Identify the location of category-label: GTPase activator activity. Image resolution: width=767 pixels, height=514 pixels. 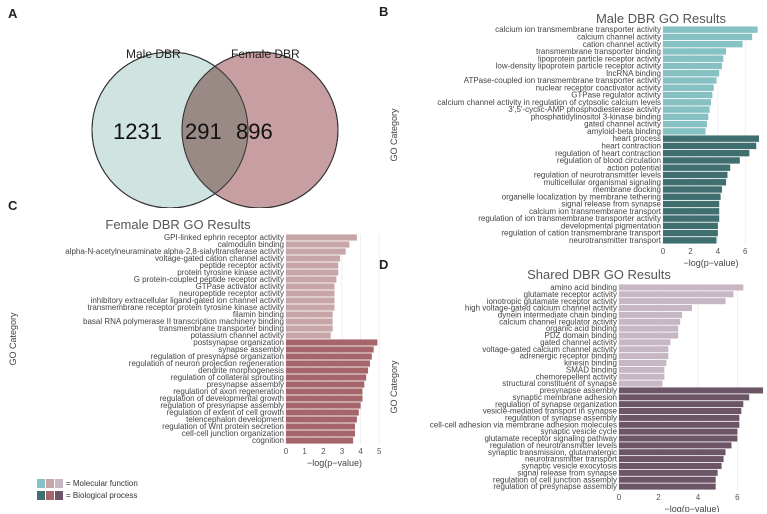
(240, 286).